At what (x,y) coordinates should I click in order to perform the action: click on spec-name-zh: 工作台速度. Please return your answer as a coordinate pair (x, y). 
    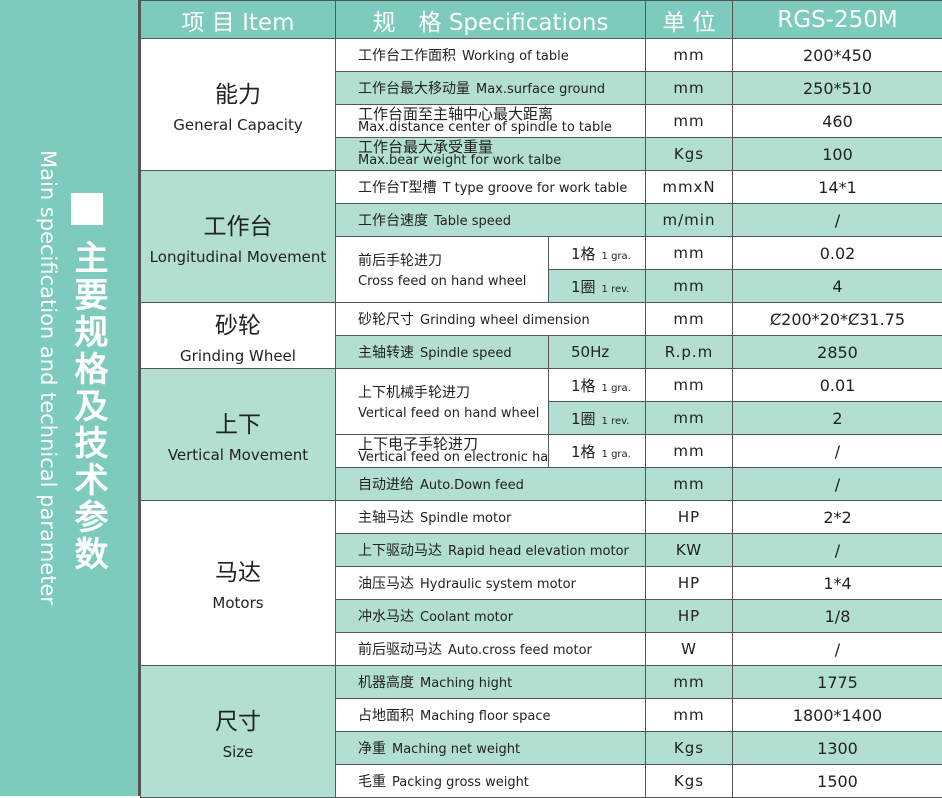
    Looking at the image, I should click on (393, 221).